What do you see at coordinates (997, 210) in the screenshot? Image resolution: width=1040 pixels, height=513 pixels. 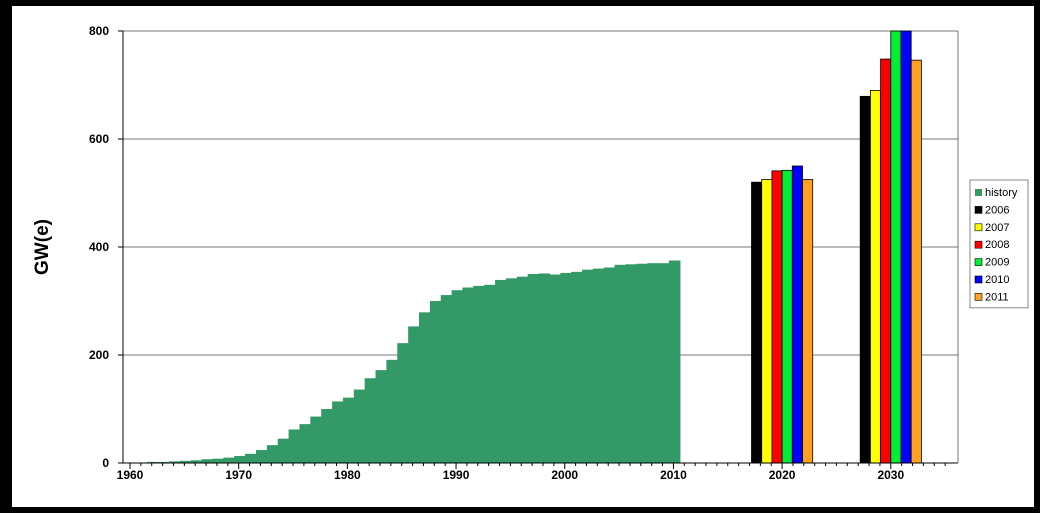 I see `legend-label: 2006` at bounding box center [997, 210].